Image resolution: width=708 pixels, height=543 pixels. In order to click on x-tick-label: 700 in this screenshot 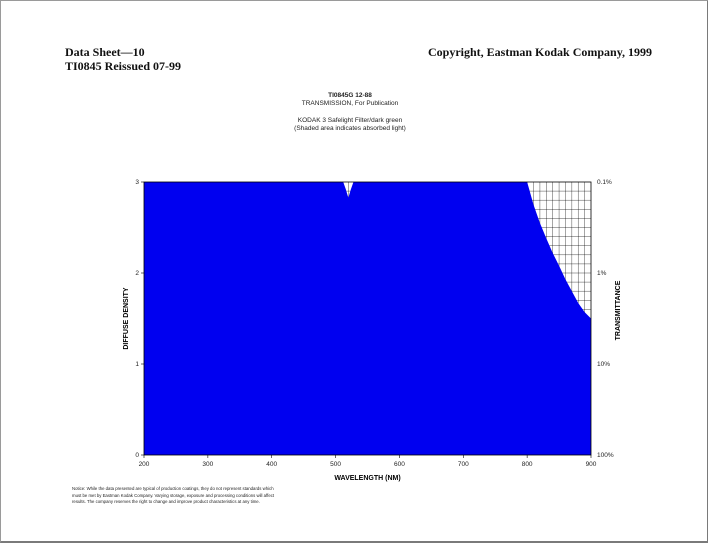, I will do `click(463, 464)`.